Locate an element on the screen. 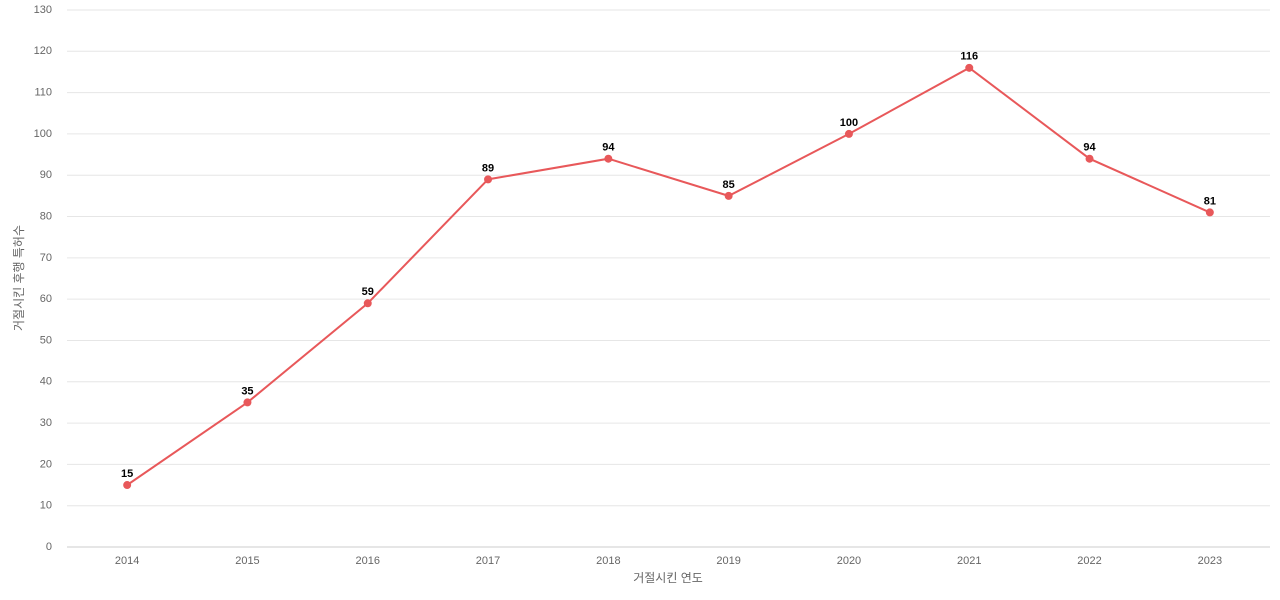 The height and width of the screenshot is (600, 1280). y-tick-label: 30 is located at coordinates (46, 423).